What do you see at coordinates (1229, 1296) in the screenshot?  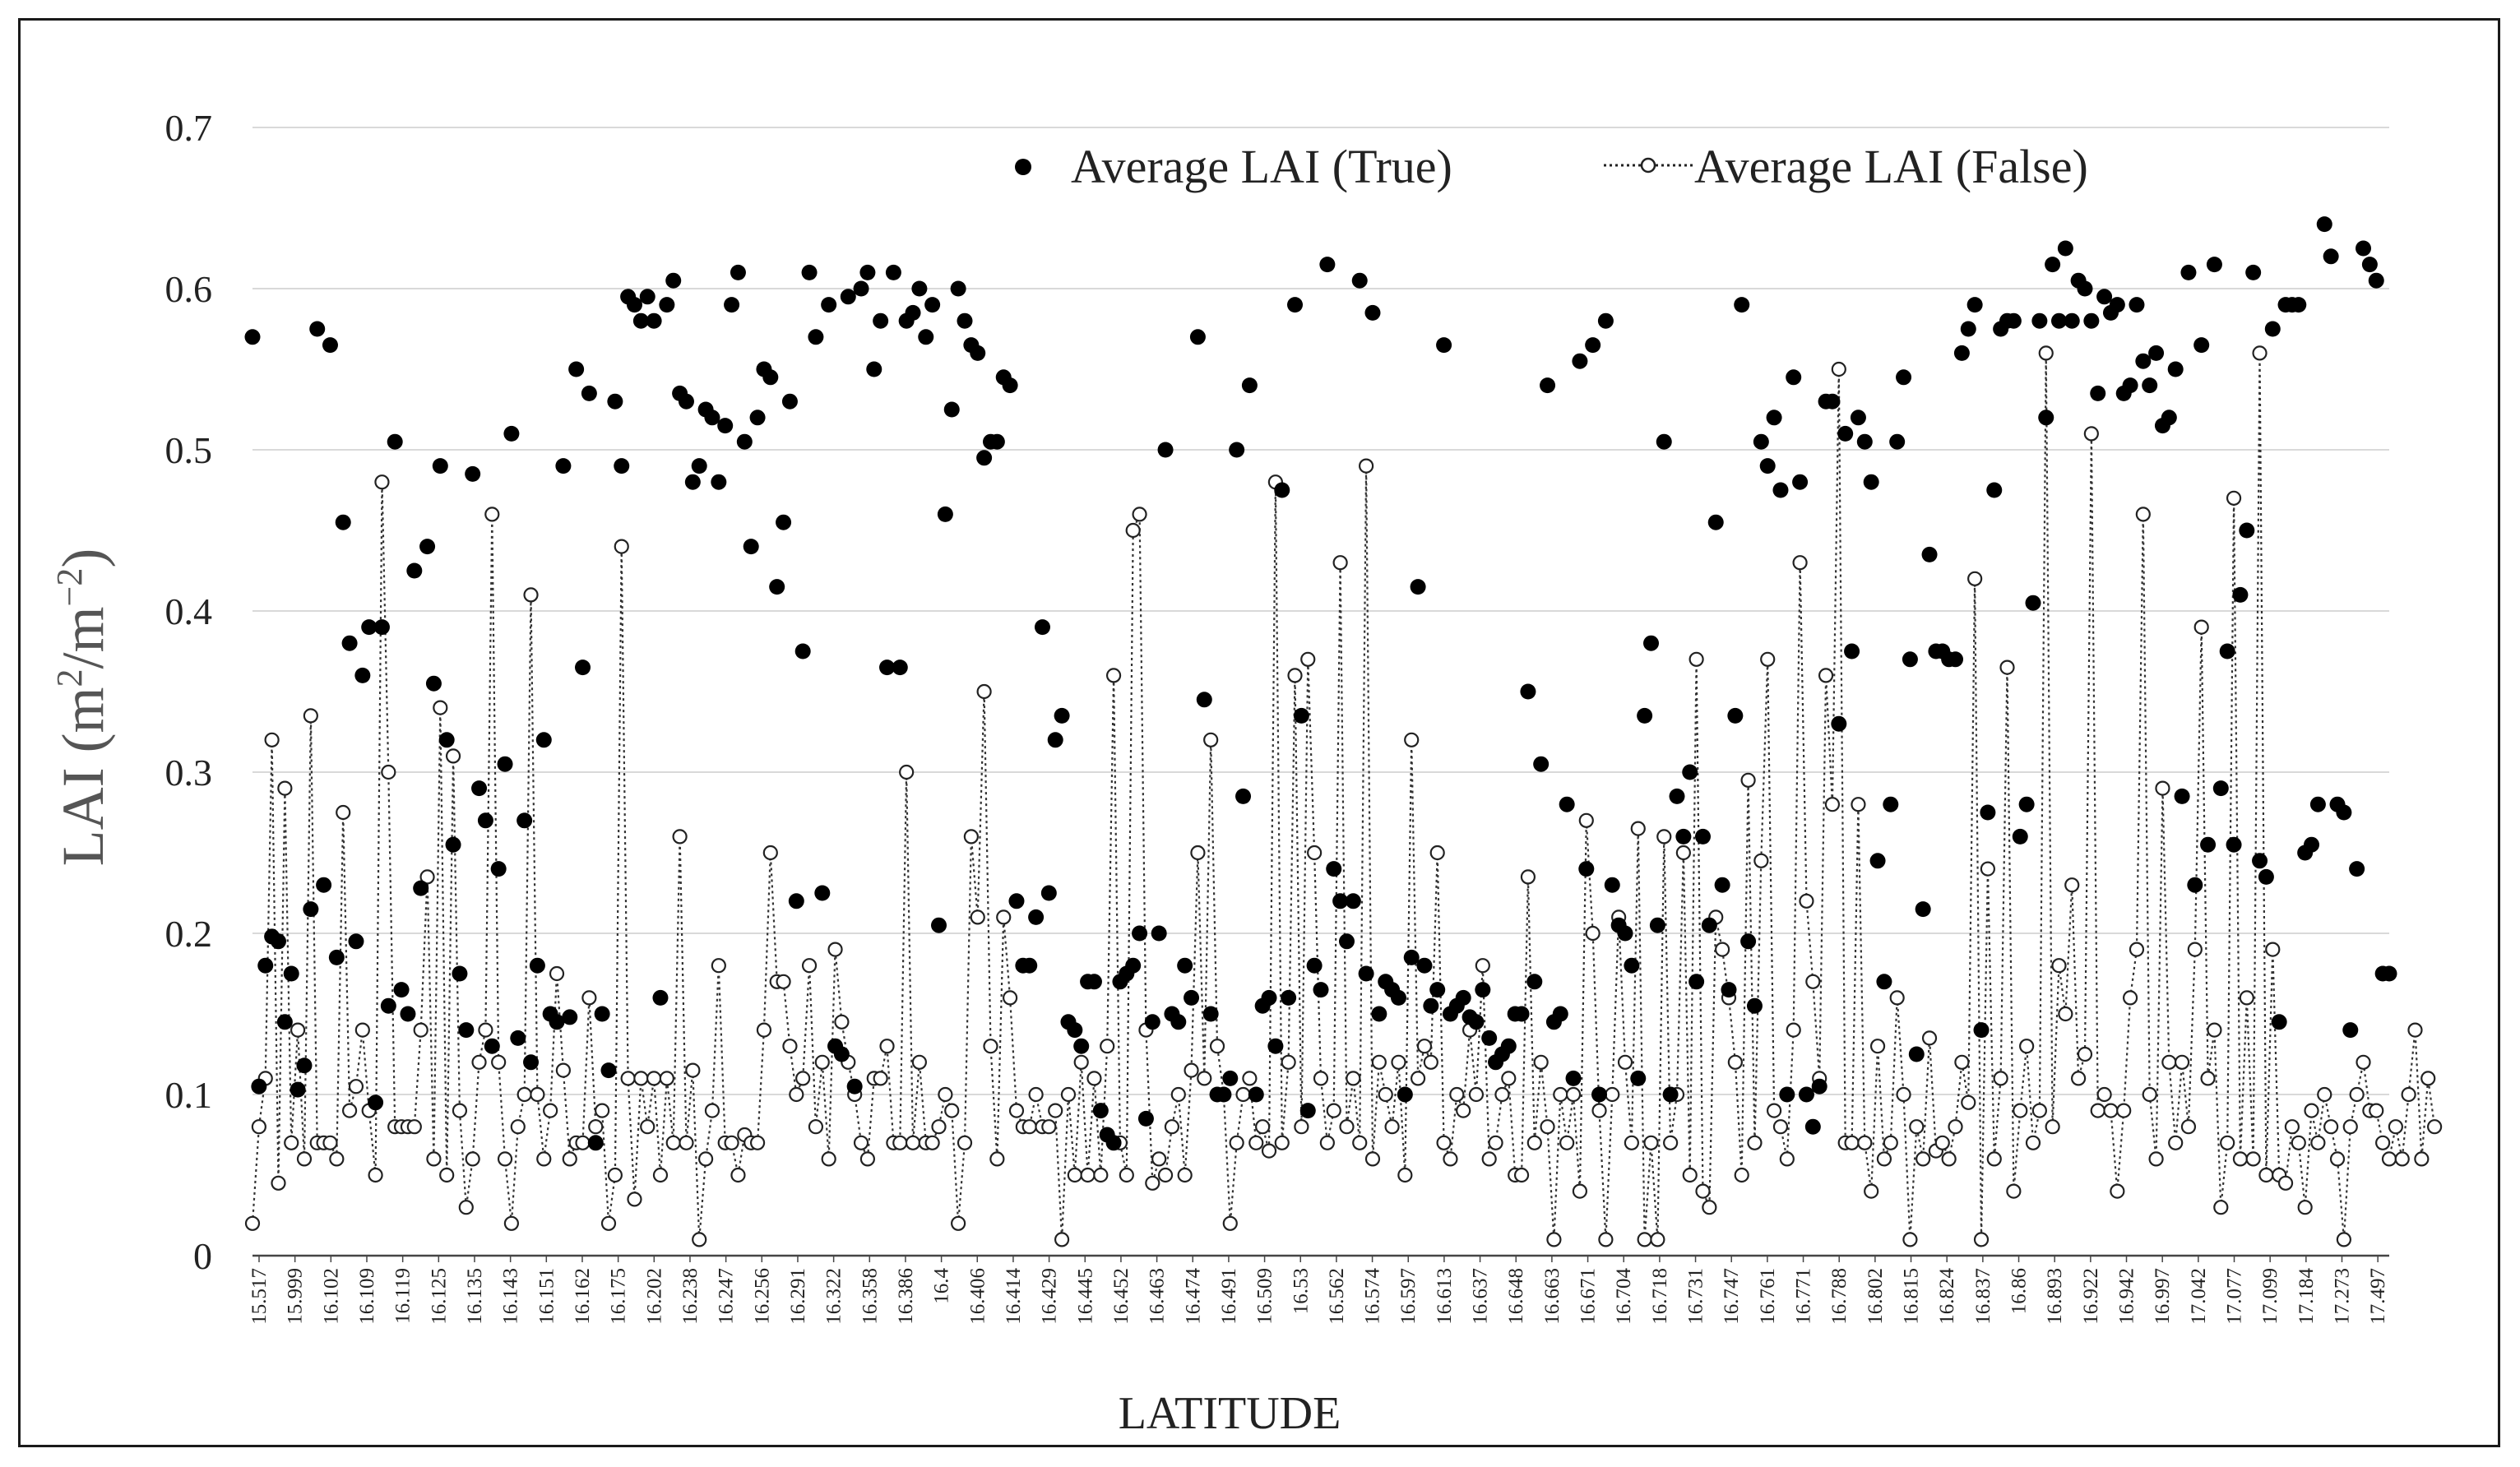 I see `x-tick-label-27: 16.491` at bounding box center [1229, 1296].